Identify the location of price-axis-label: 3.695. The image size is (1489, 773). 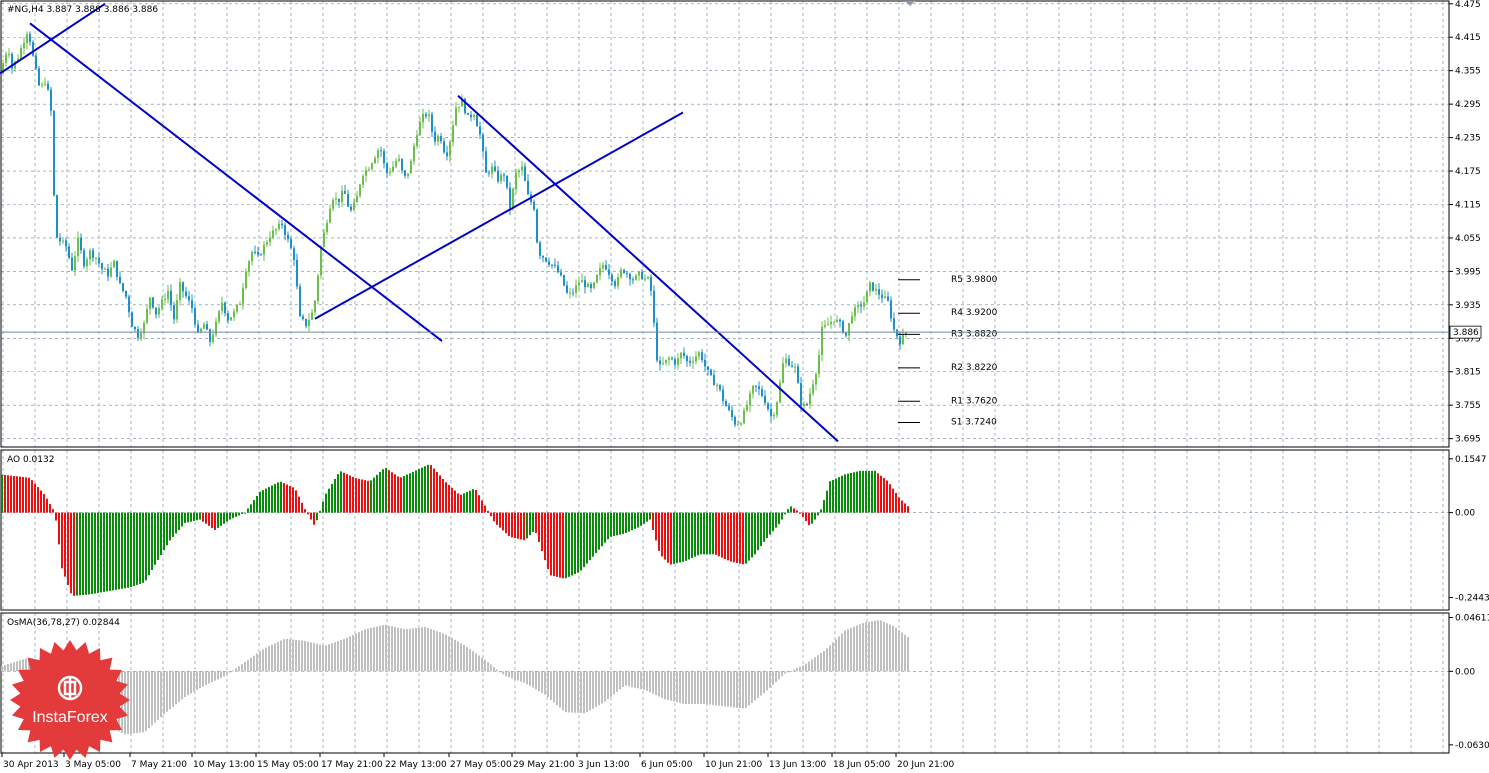
(1468, 440).